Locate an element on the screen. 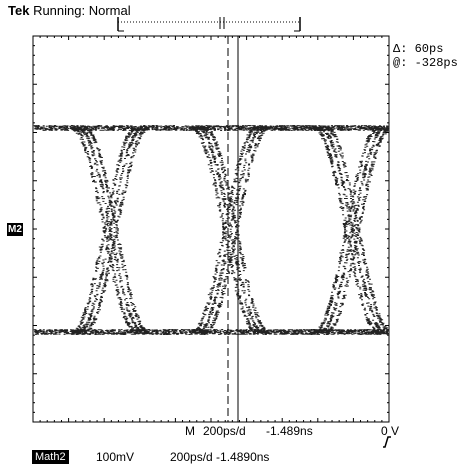 The width and height of the screenshot is (457, 472). time-per-div: 200ps/d is located at coordinates (224, 431).